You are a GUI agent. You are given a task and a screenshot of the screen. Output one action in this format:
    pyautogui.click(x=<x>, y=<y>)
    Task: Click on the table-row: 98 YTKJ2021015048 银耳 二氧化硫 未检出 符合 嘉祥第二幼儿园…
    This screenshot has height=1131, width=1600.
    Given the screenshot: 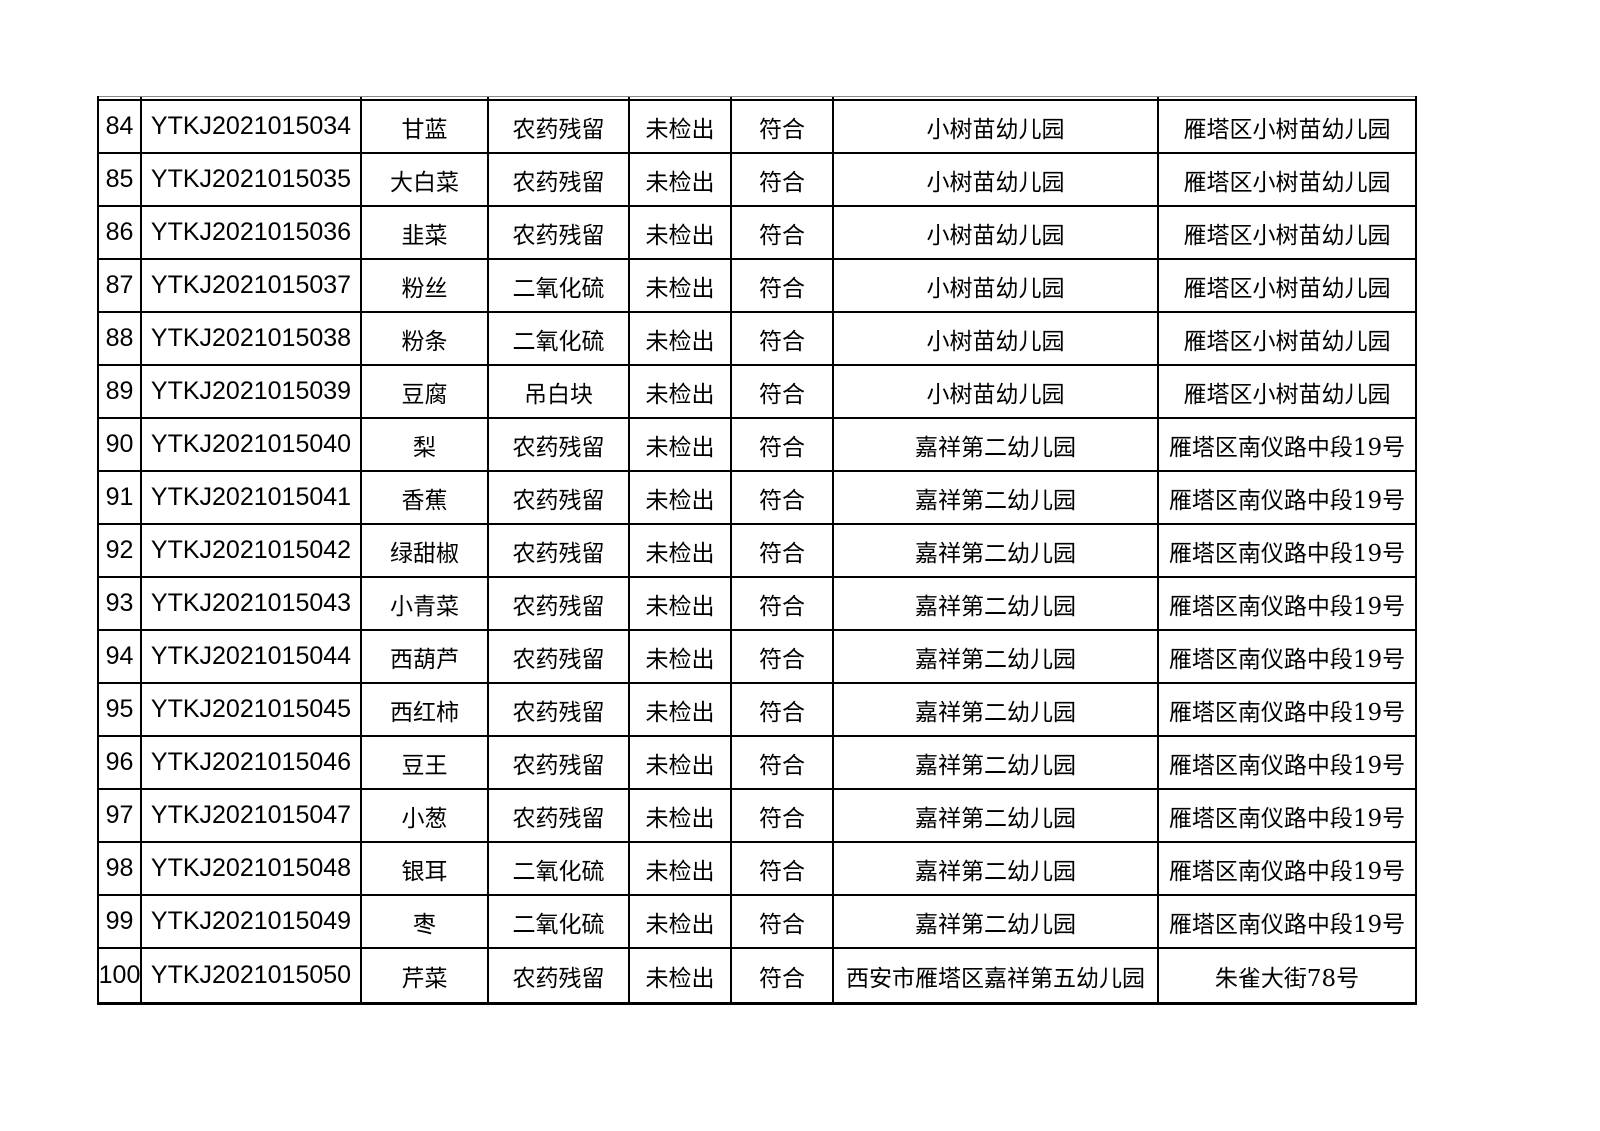 What is the action you would take?
    pyautogui.click(x=757, y=869)
    